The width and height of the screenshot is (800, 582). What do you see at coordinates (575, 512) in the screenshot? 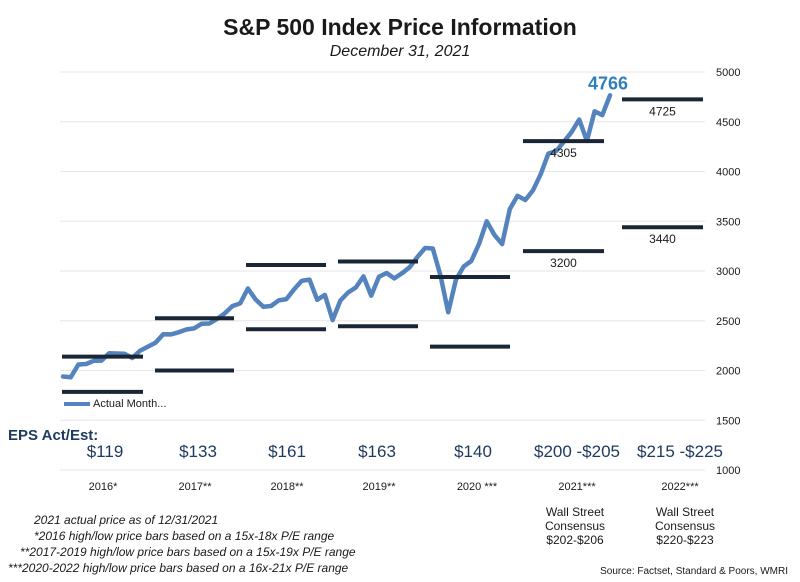
I see `consensus-2021-line1: Wall Street` at bounding box center [575, 512].